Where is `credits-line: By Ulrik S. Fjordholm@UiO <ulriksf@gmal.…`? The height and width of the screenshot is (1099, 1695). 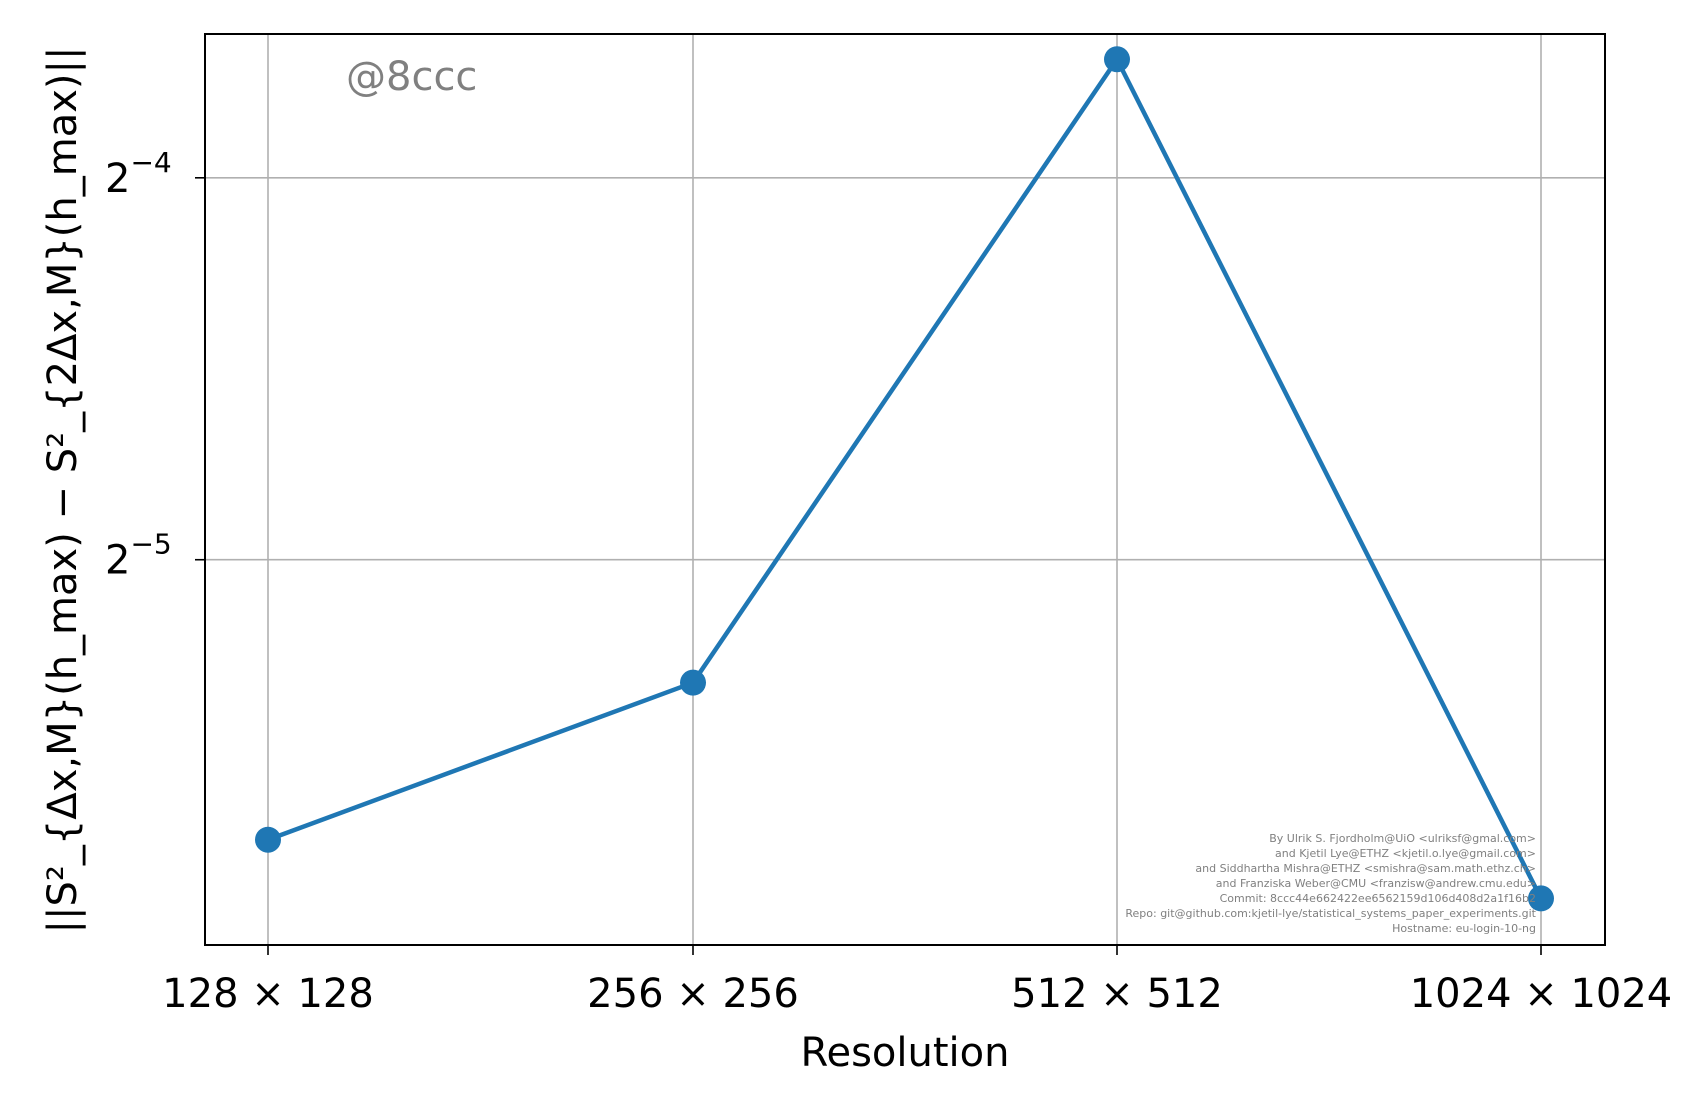
credits-line: By Ulrik S. Fjordholm@UiO <ulriksf@gmal.… is located at coordinates (1402, 838).